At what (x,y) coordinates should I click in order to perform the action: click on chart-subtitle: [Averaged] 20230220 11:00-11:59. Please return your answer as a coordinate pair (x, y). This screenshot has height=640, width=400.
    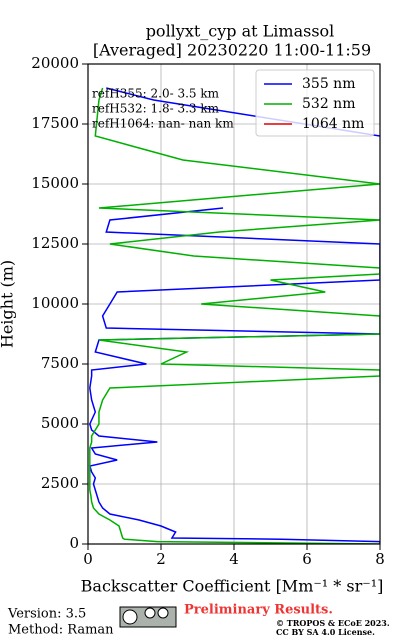
    Looking at the image, I should click on (232, 50).